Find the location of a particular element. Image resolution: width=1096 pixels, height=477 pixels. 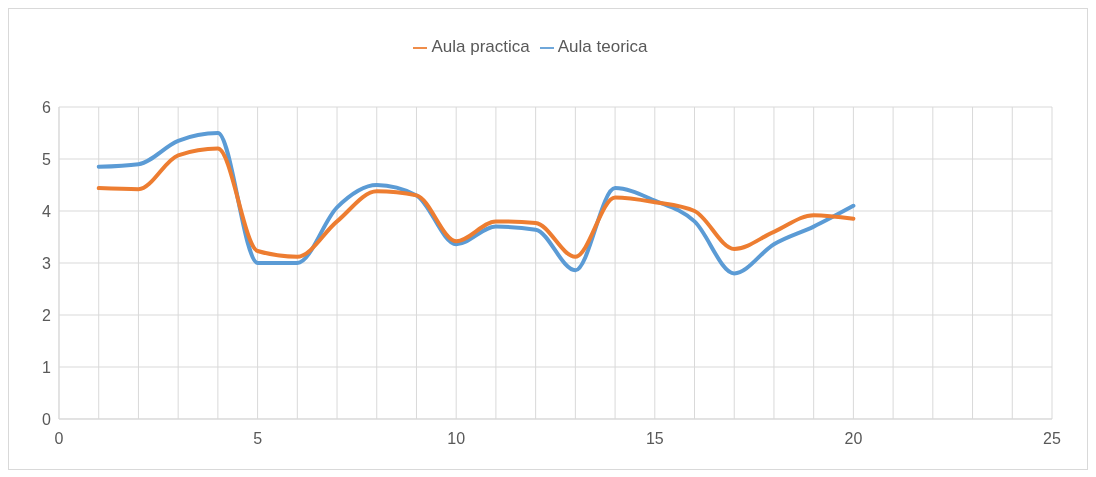

y-tick-label: 2 is located at coordinates (47, 315).